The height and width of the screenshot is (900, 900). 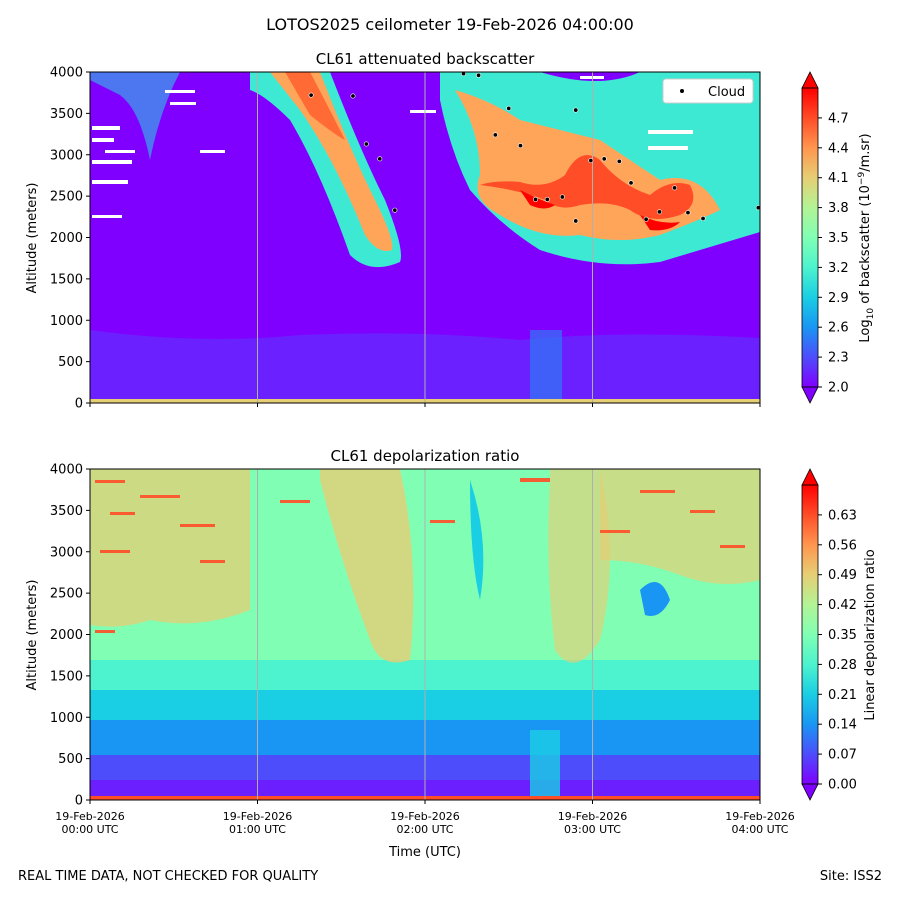 I want to click on cloud-points, so click(x=534, y=147).